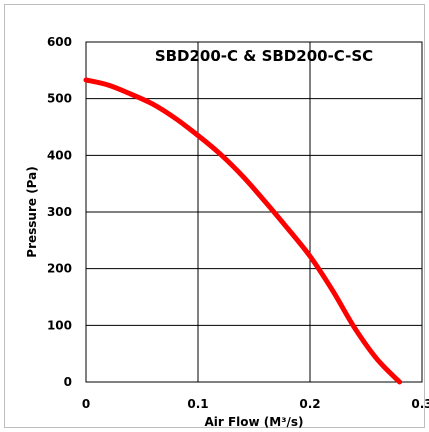  What do you see at coordinates (59, 42) in the screenshot?
I see `y-tick-label: 600` at bounding box center [59, 42].